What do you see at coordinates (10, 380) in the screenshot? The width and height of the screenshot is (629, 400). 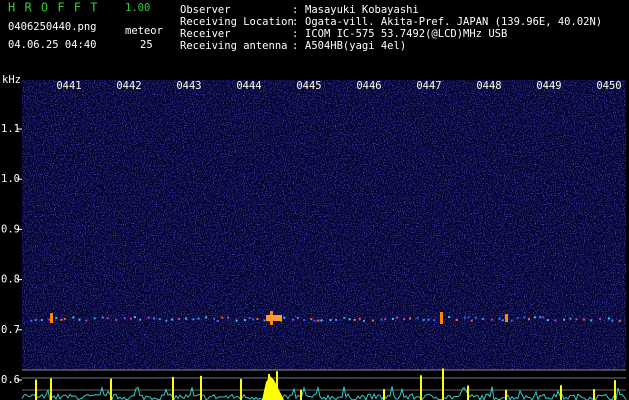 I see `y-label: 0.6` at bounding box center [10, 380].